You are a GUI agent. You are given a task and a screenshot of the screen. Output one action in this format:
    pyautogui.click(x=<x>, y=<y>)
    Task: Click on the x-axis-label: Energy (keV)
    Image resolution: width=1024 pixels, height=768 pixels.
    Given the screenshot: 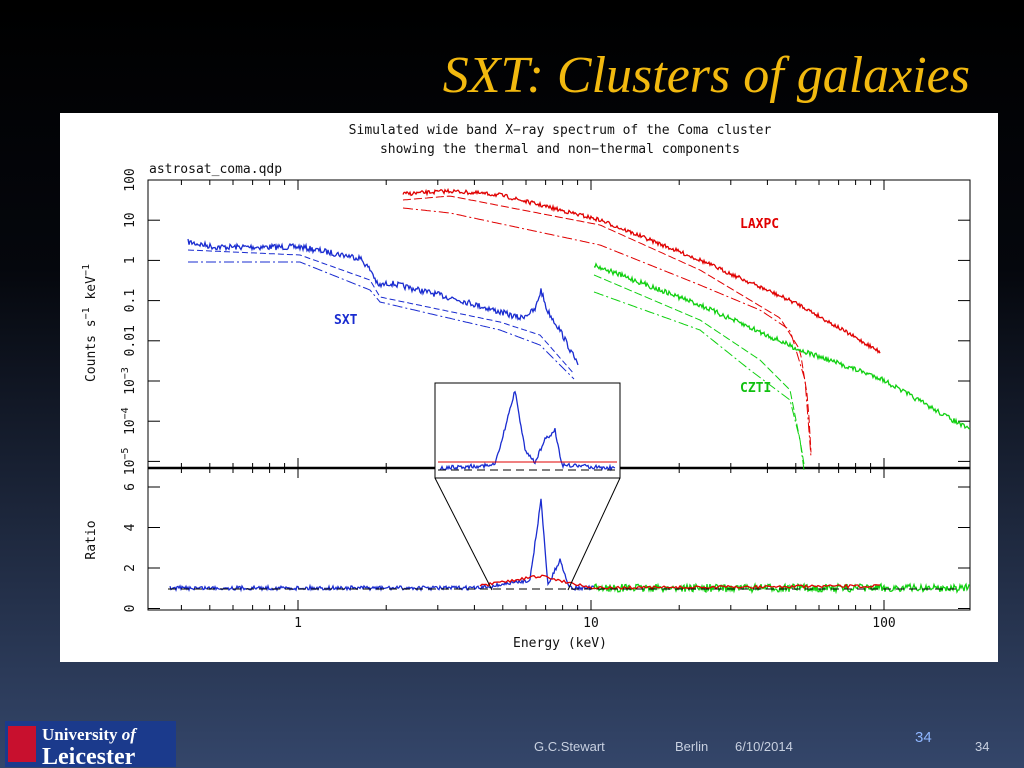 What is the action you would take?
    pyautogui.click(x=560, y=643)
    